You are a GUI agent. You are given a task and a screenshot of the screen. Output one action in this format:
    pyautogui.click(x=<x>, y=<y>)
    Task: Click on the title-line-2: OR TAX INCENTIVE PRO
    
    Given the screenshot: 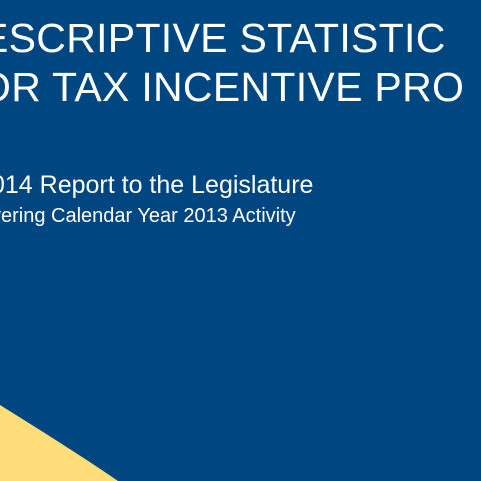 What is the action you would take?
    pyautogui.click(x=232, y=87)
    